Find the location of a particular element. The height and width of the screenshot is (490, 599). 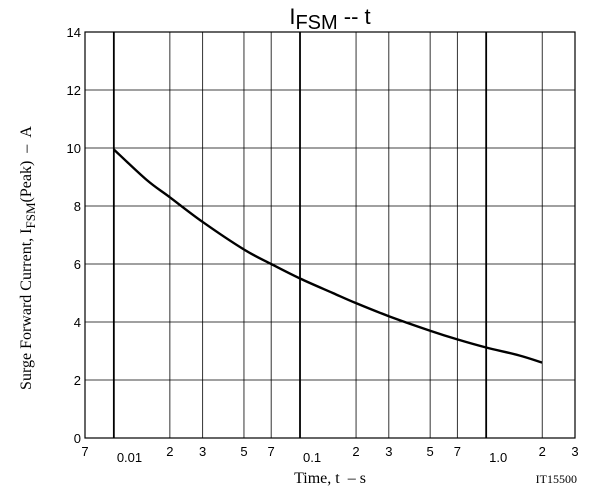

x-tick-label-13: 3 is located at coordinates (574, 451).